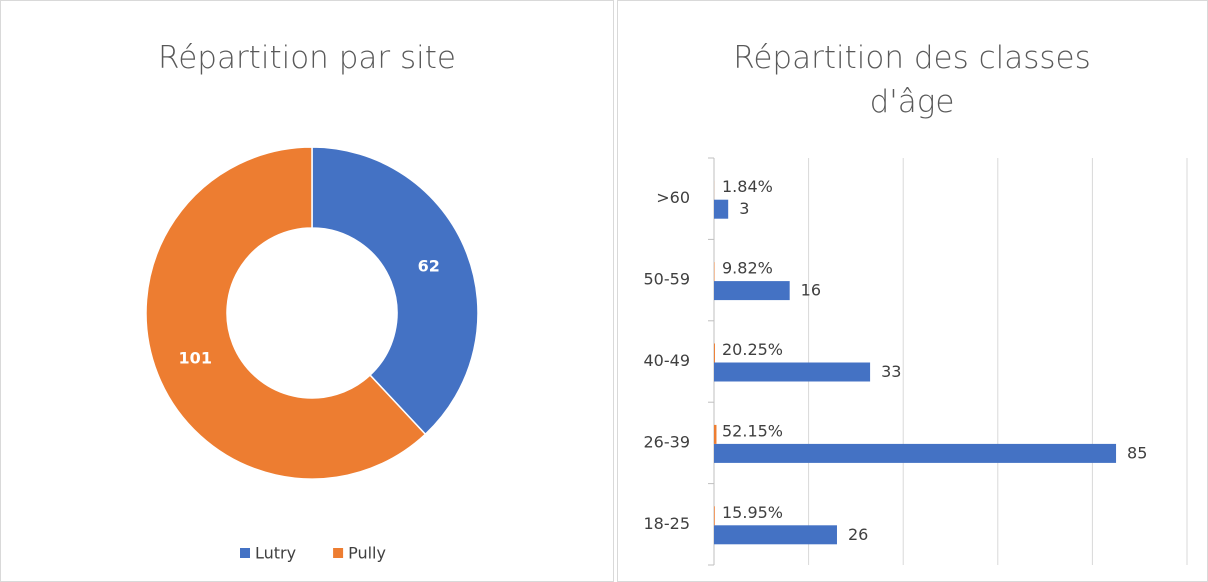 This screenshot has width=1208, height=582. Describe the element at coordinates (307, 58) in the screenshot. I see `chart-title: Répartition par site` at that location.